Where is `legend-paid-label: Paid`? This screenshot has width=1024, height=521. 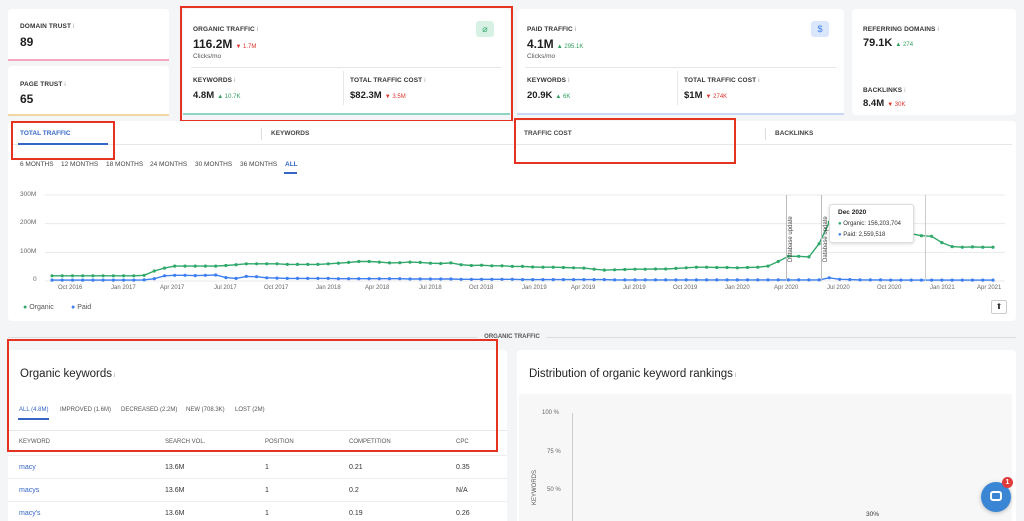 legend-paid-label: Paid is located at coordinates (84, 307).